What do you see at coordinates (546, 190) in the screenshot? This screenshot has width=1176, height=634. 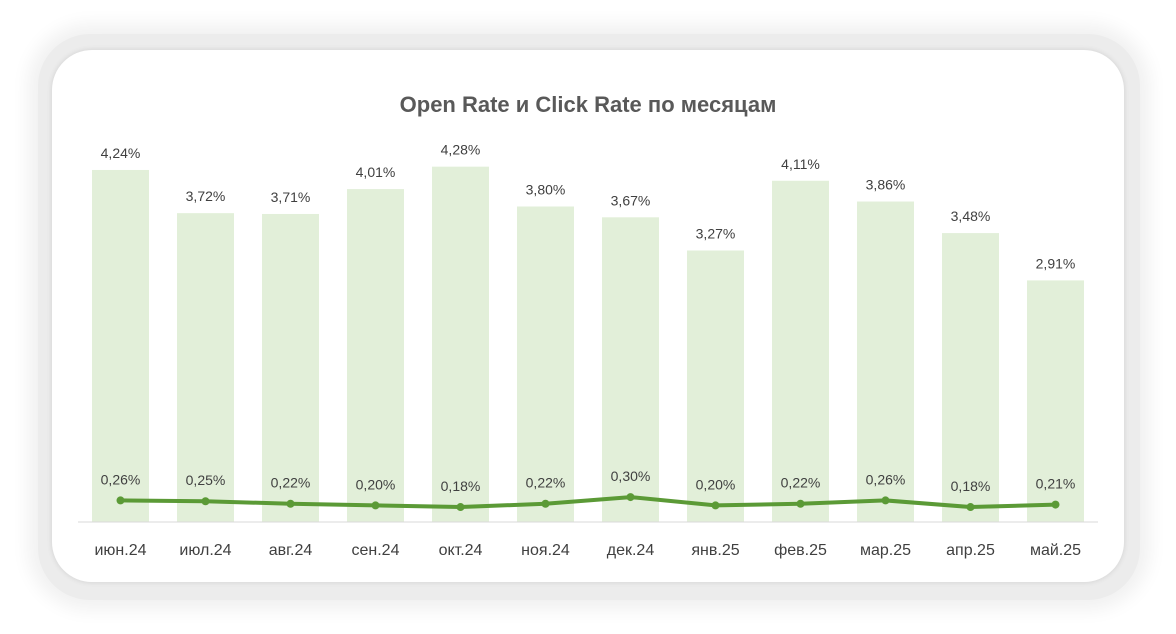 I see `bar-label-5: 3,80%` at bounding box center [546, 190].